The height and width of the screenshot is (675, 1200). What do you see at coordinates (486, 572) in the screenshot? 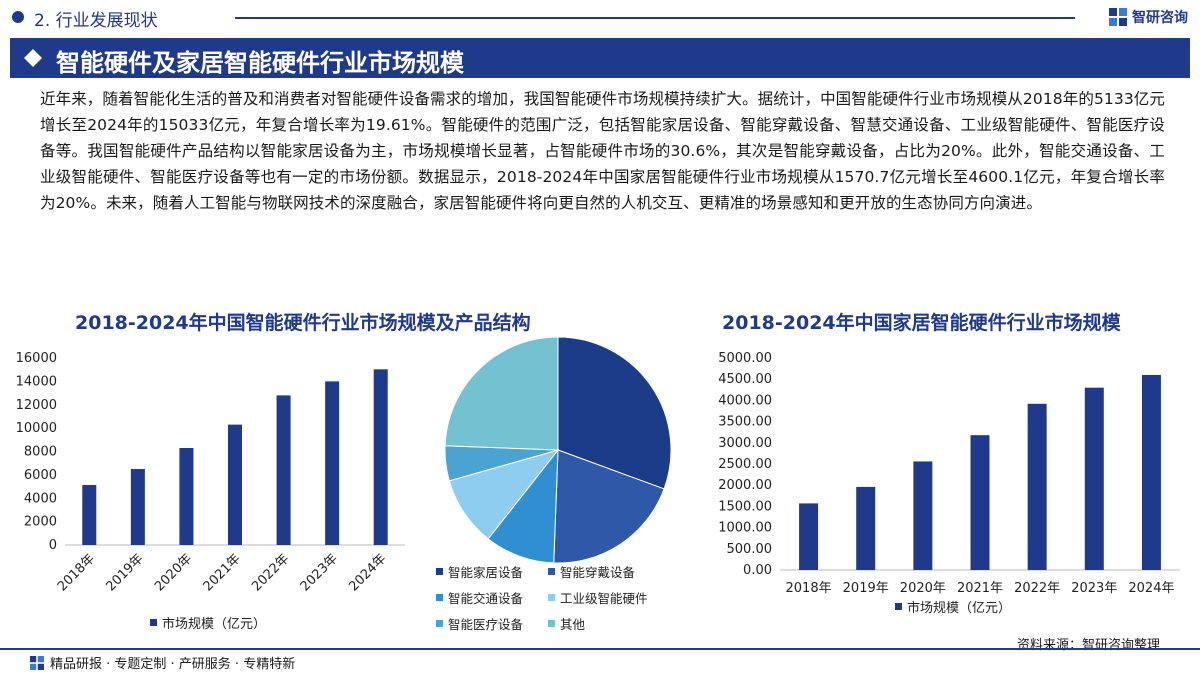
I see `legend-label: 智能家居设备` at bounding box center [486, 572].